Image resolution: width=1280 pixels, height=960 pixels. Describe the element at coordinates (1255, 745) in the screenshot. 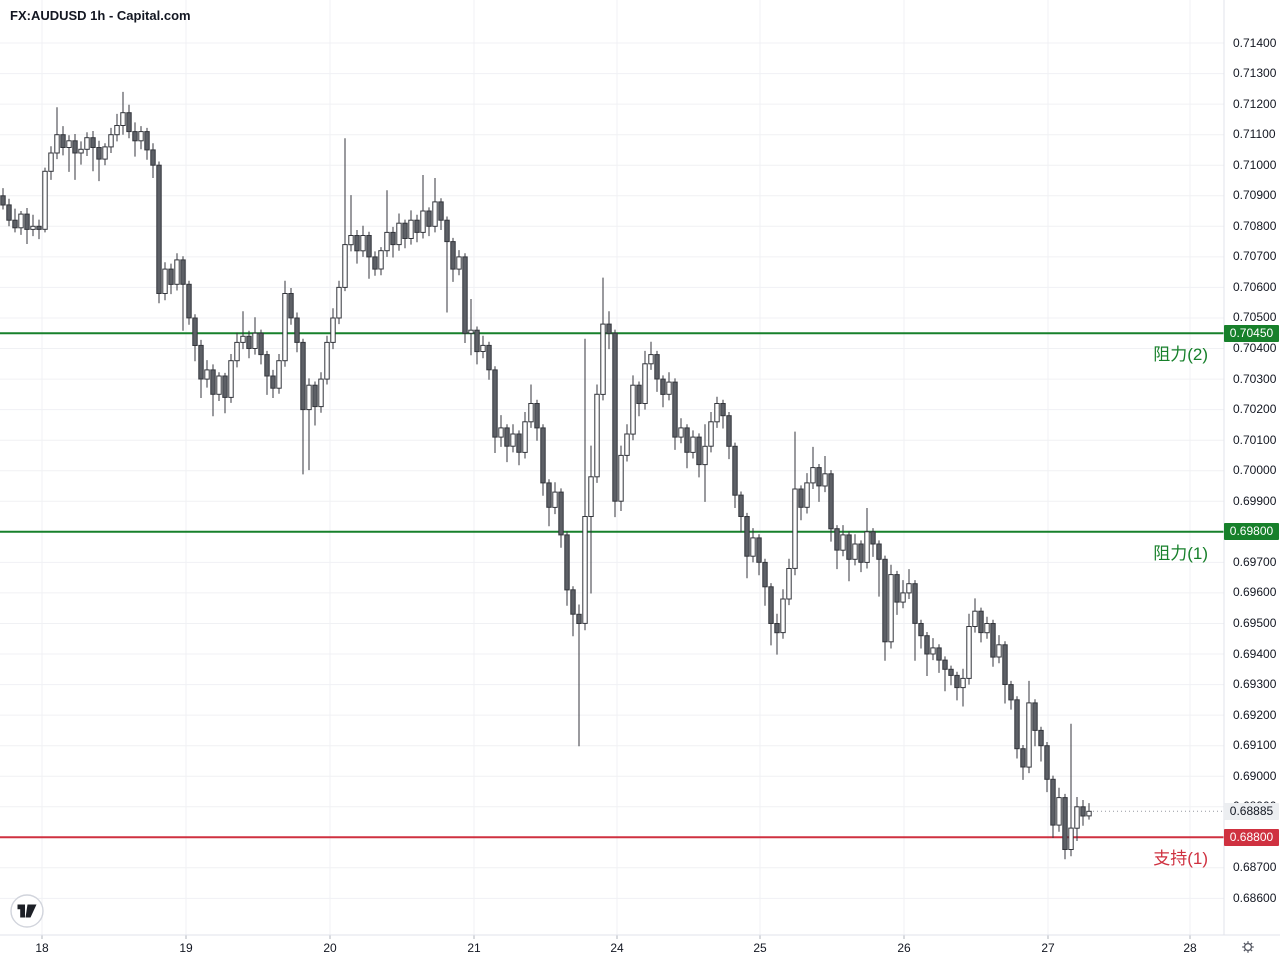

I see `price-tick-label: 0.69100` at that location.